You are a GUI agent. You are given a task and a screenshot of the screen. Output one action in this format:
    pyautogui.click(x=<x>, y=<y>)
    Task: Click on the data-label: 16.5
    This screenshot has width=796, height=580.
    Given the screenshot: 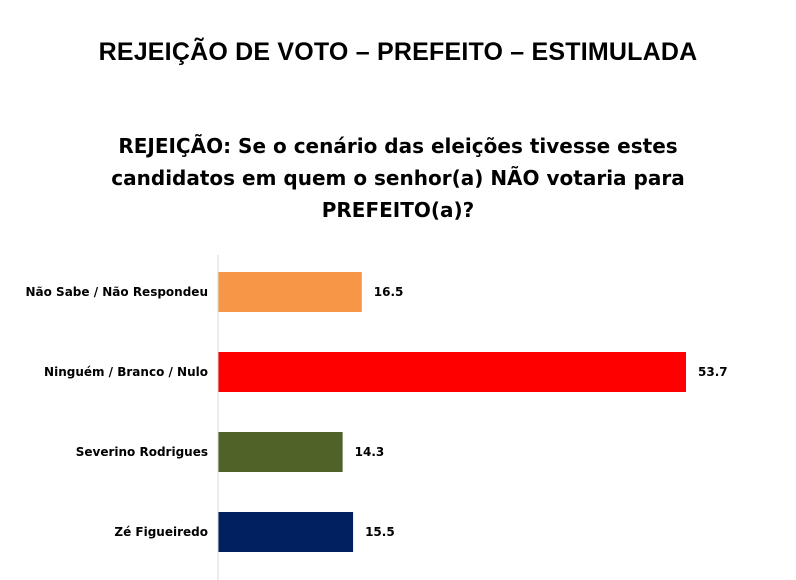 What is the action you would take?
    pyautogui.click(x=389, y=292)
    